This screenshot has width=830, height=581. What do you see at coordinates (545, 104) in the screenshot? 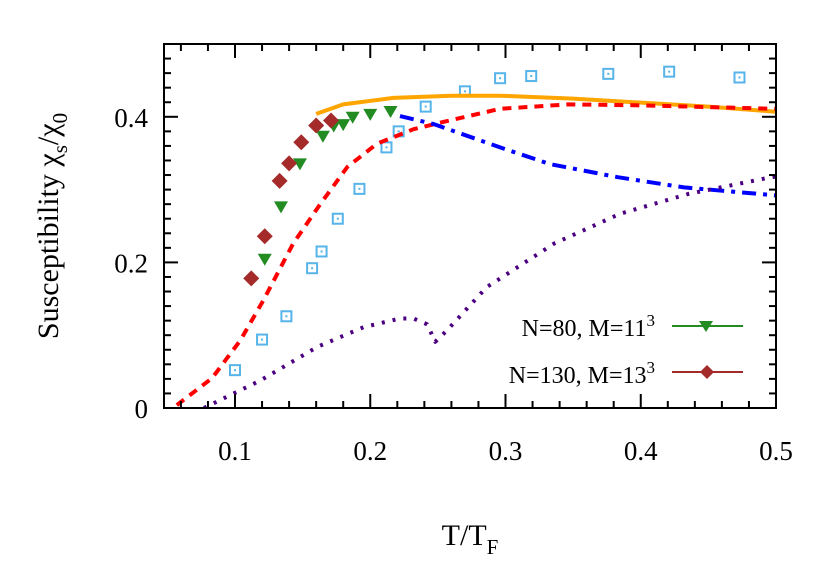
I see `series-line-solid` at bounding box center [545, 104].